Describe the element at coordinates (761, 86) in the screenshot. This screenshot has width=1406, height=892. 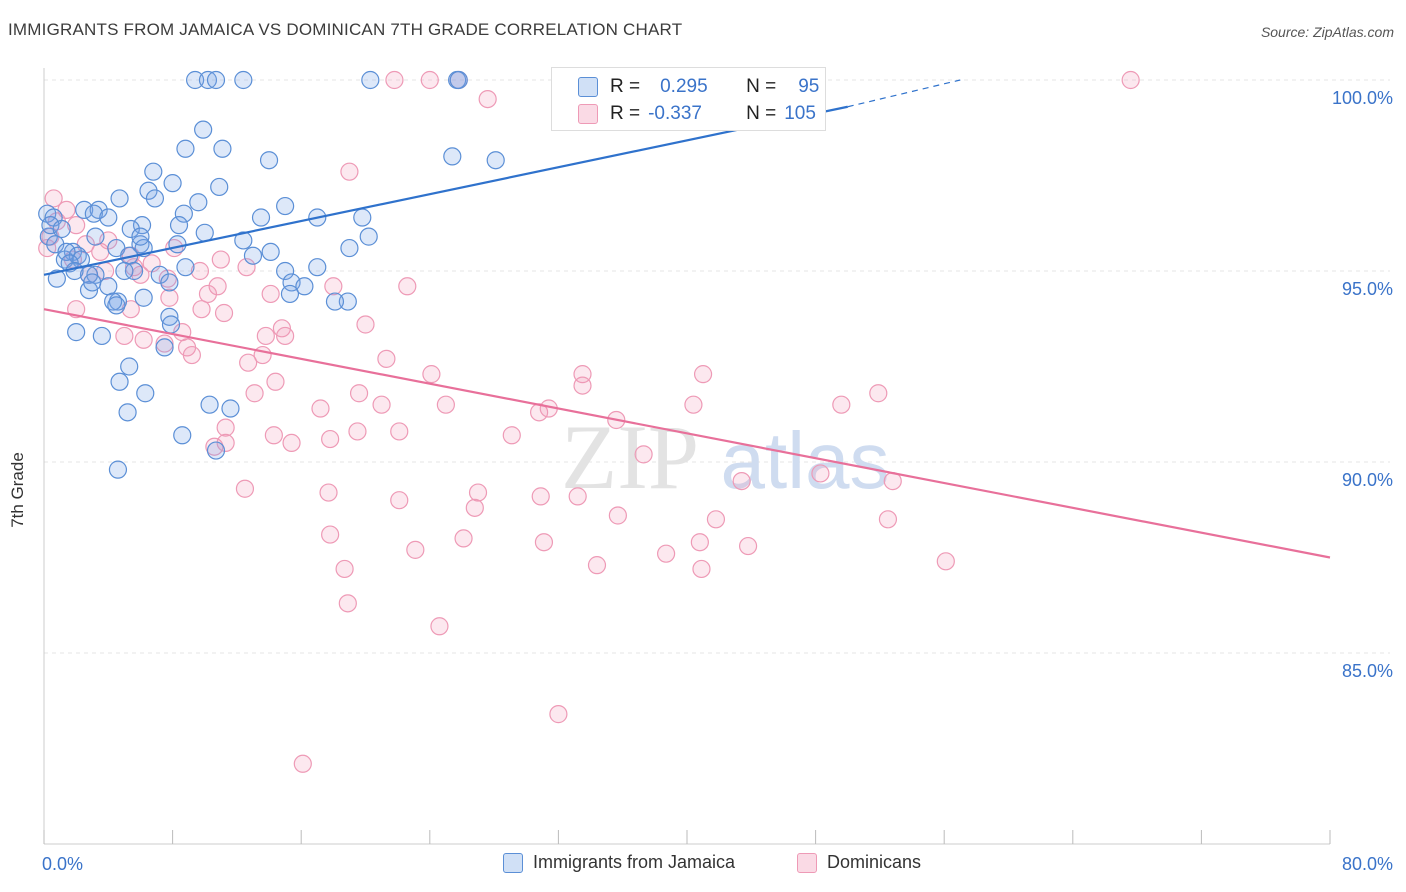
I see `jamaica-n-label: N =` at that location.